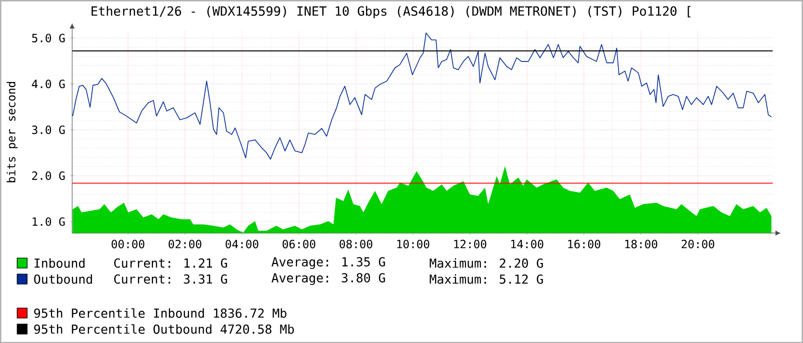 The width and height of the screenshot is (803, 343). Describe the element at coordinates (584, 244) in the screenshot. I see `x-tick-label: 16:00` at that location.